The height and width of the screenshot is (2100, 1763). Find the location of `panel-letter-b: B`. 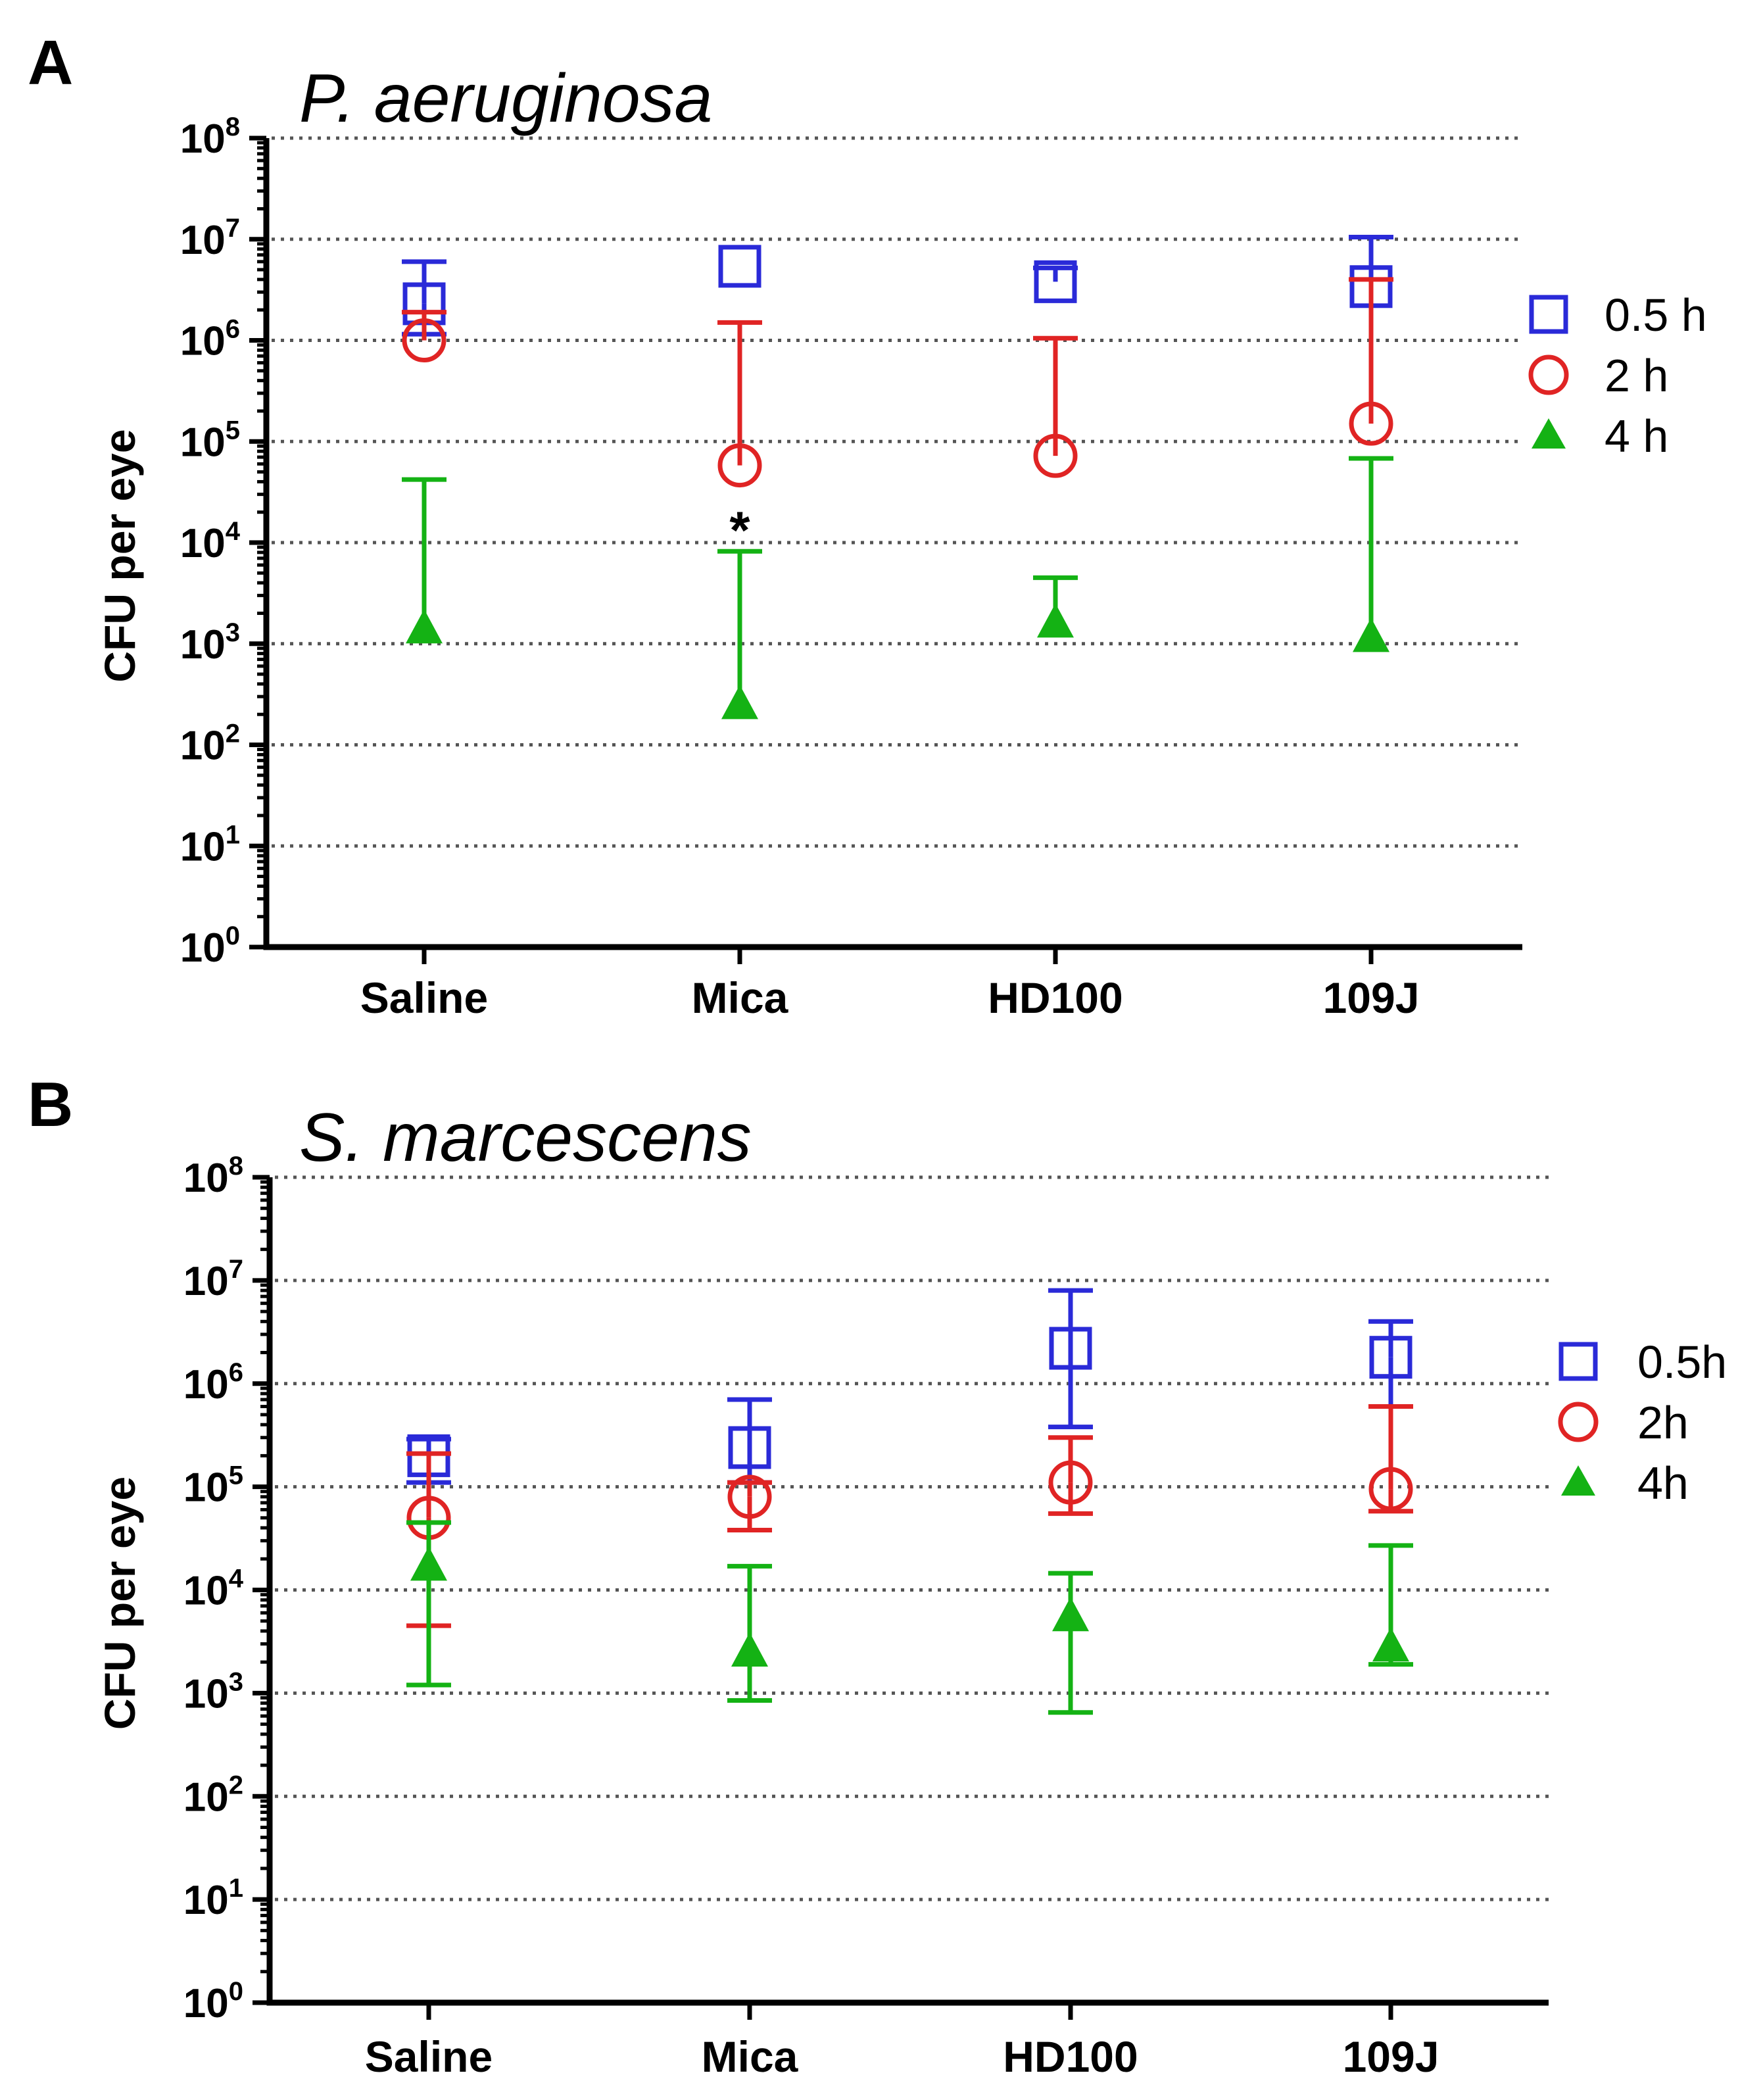

panel-letter-b: B is located at coordinates (50, 1104).